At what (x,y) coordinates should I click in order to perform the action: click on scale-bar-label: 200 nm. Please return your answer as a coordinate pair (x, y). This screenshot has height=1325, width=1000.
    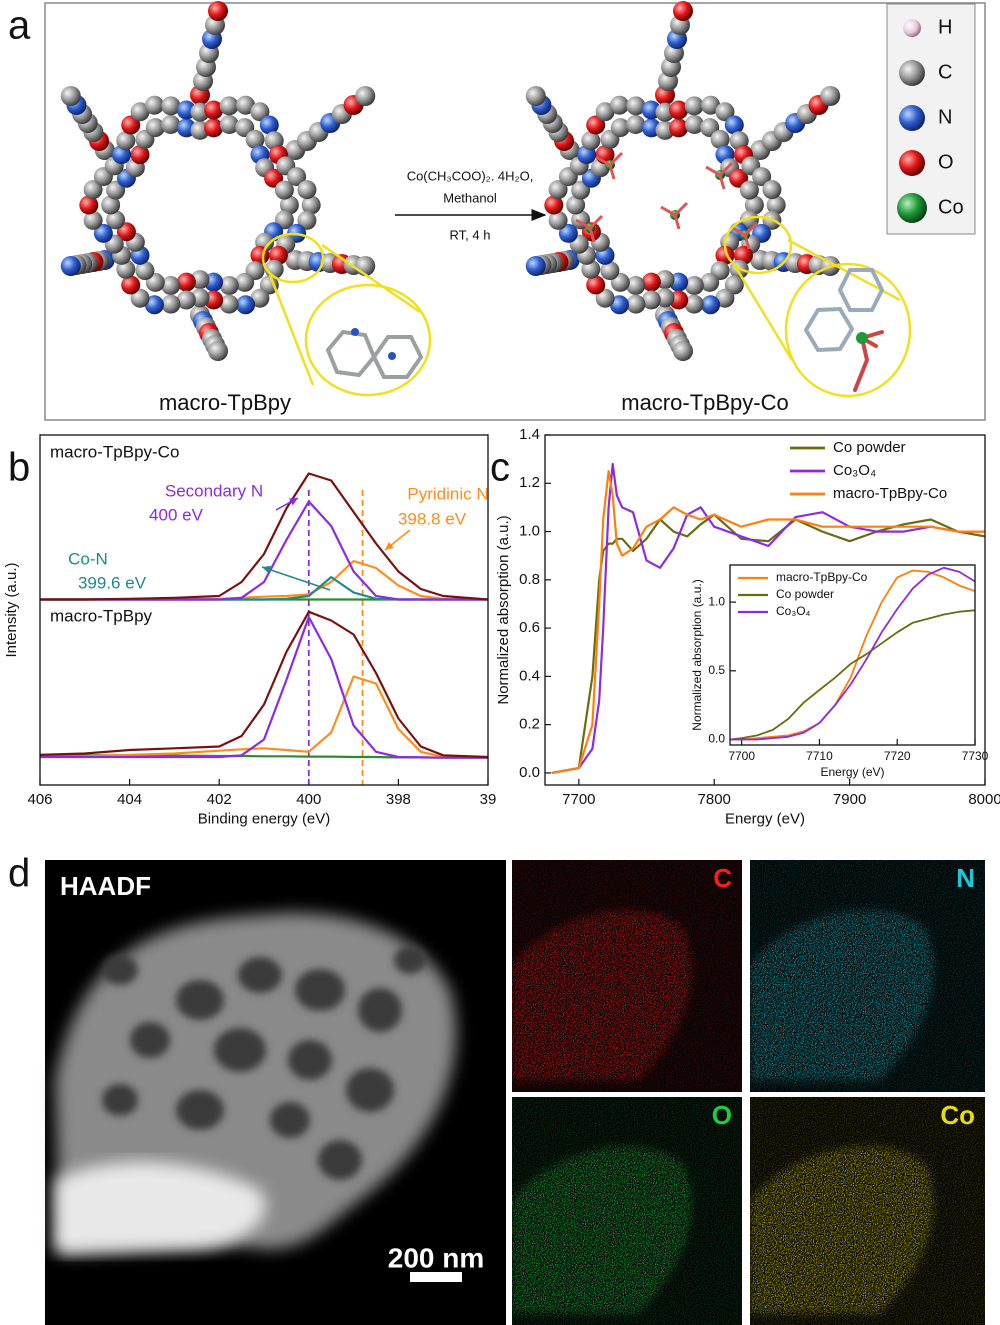
    Looking at the image, I should click on (436, 1257).